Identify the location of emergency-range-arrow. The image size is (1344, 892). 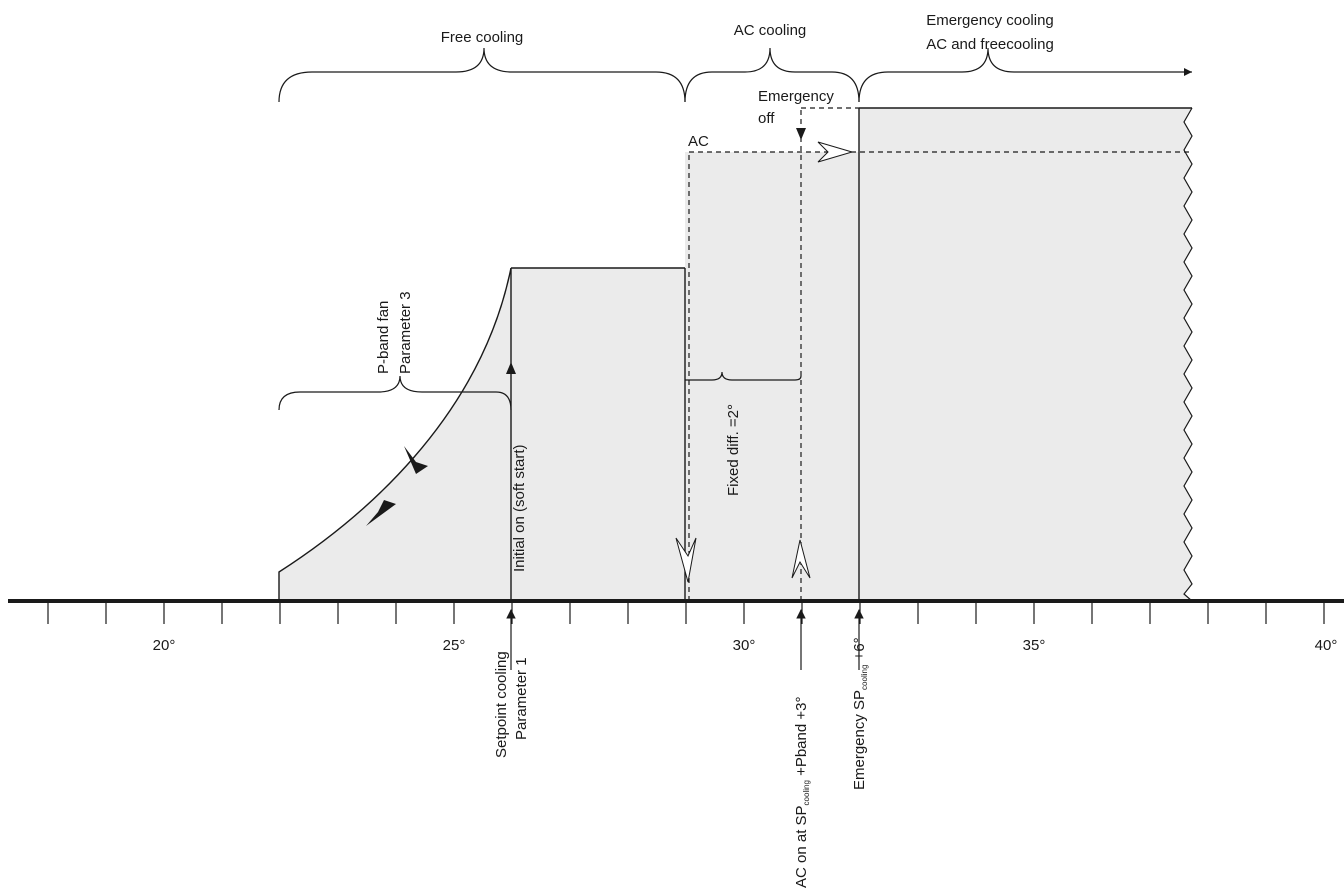
(1188, 72).